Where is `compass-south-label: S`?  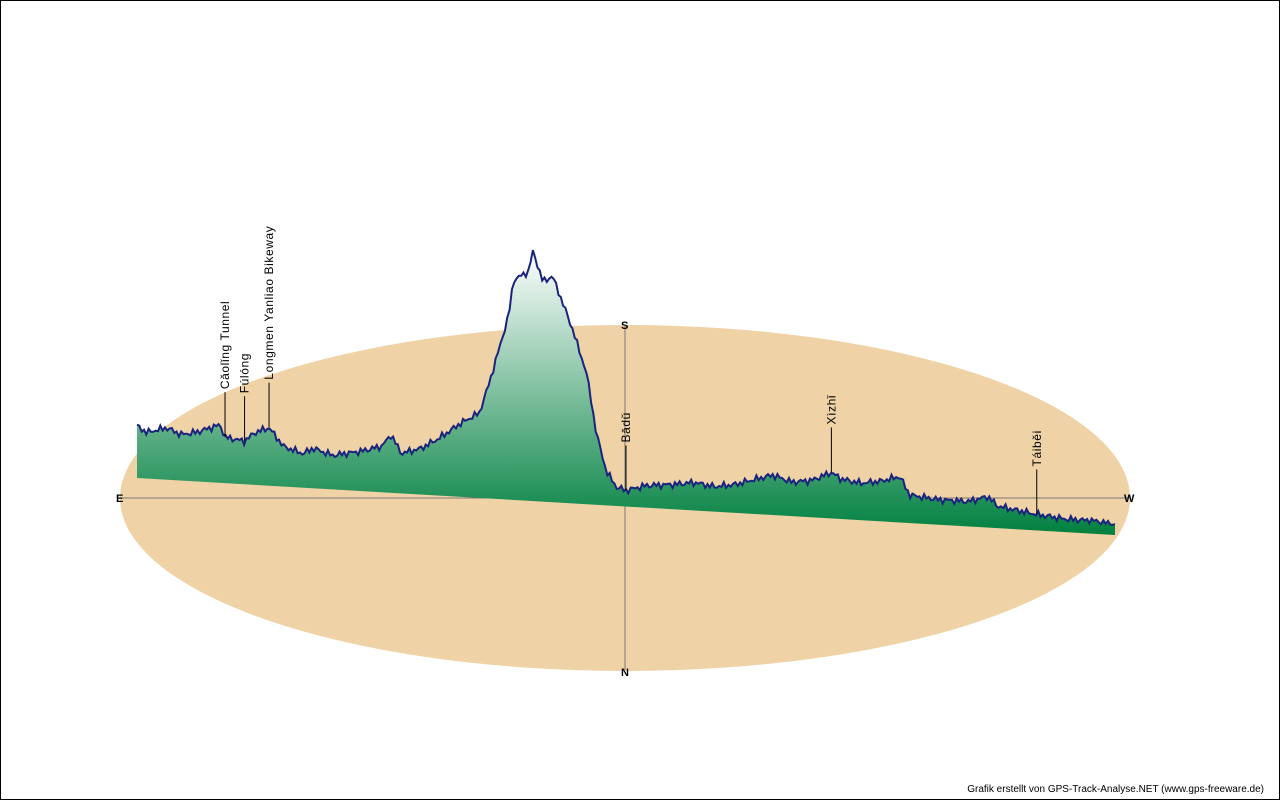 compass-south-label: S is located at coordinates (624, 326).